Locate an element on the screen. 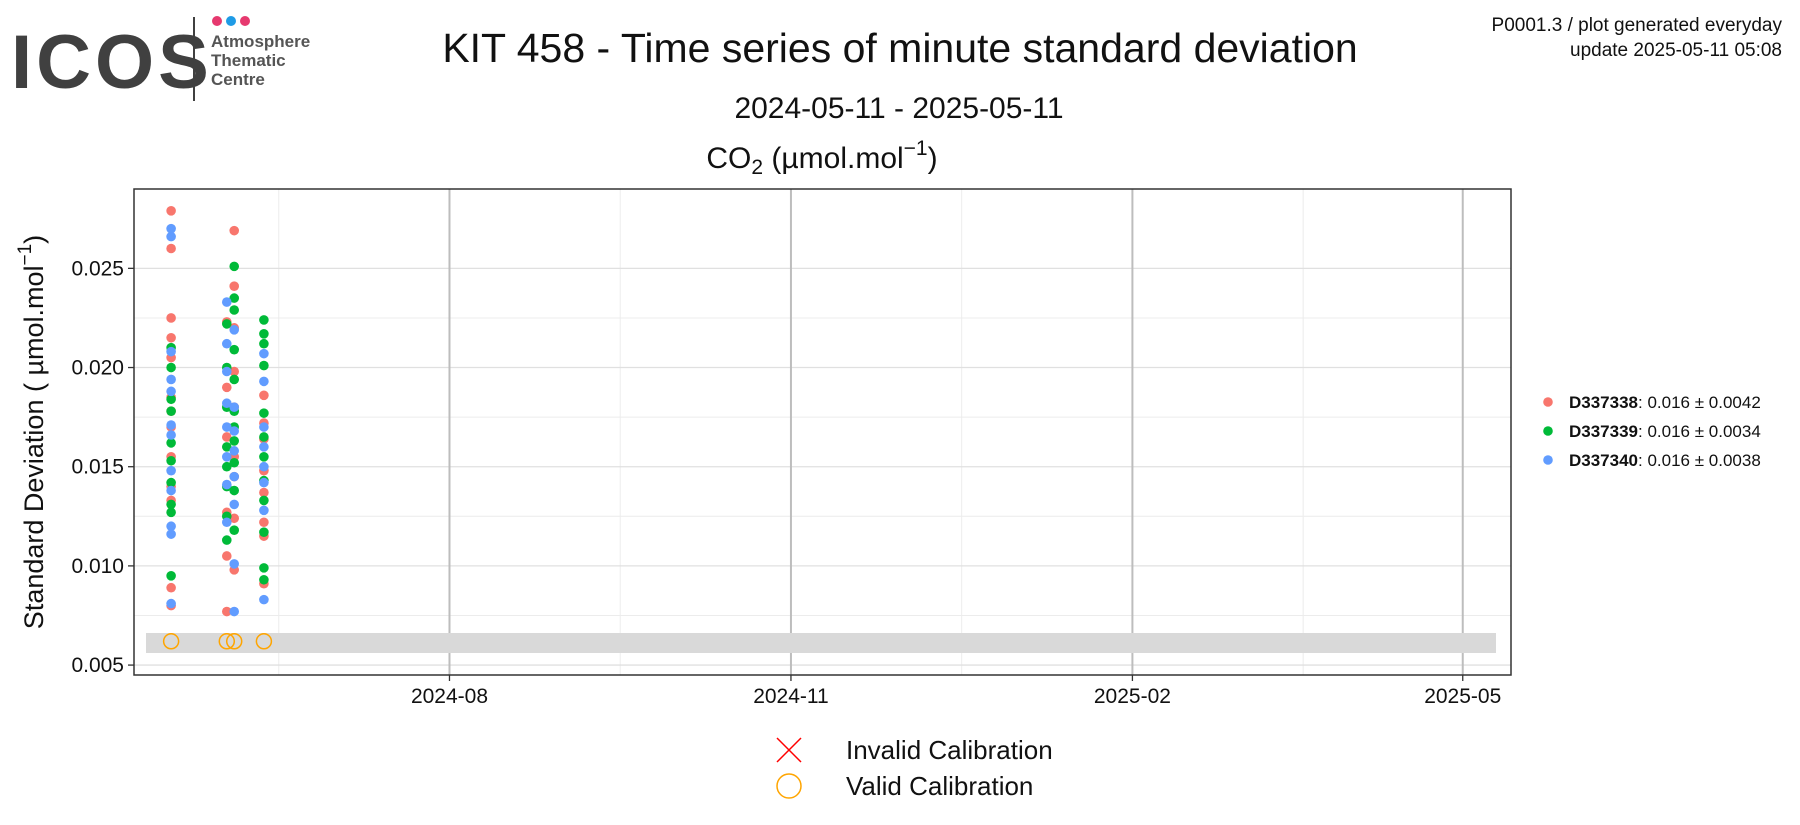 The width and height of the screenshot is (1800, 825). y-tick-label: 0.025 is located at coordinates (97, 268).